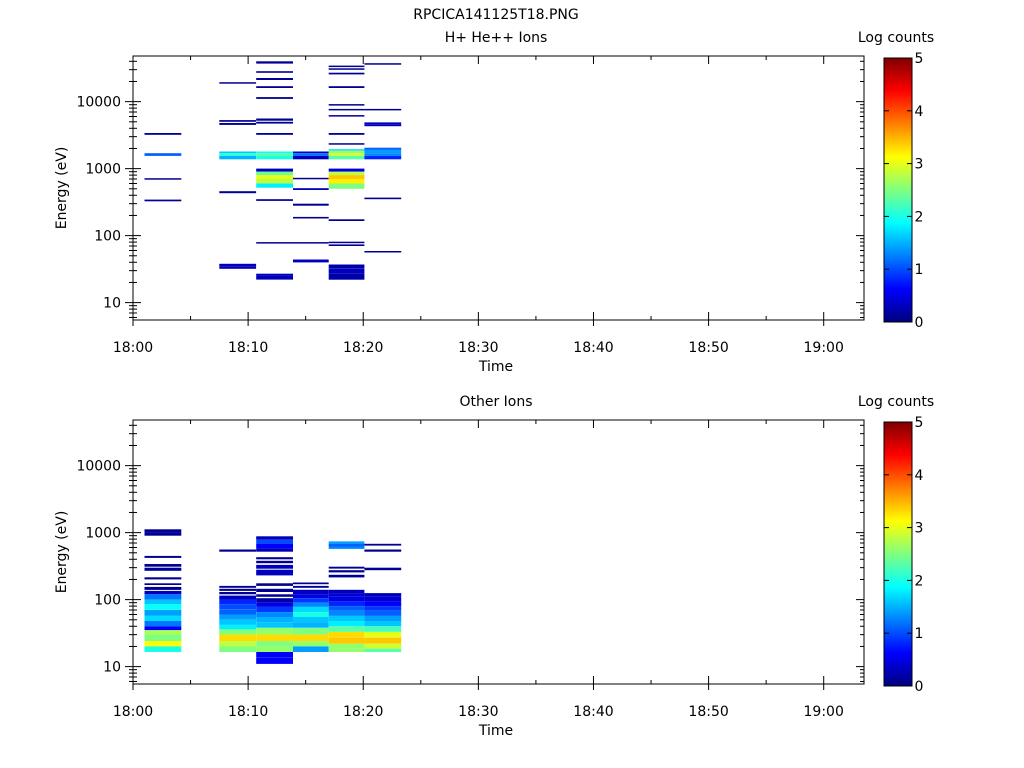  What do you see at coordinates (495, 402) in the screenshot?
I see `panel-title: Other Ions` at bounding box center [495, 402].